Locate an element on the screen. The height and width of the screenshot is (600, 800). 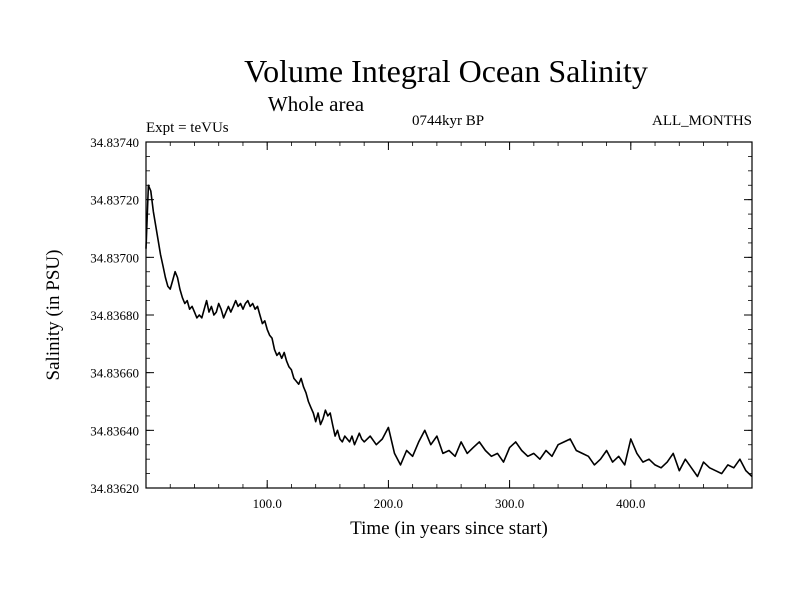
y-tick-label: 34.83720 is located at coordinates (114, 200).